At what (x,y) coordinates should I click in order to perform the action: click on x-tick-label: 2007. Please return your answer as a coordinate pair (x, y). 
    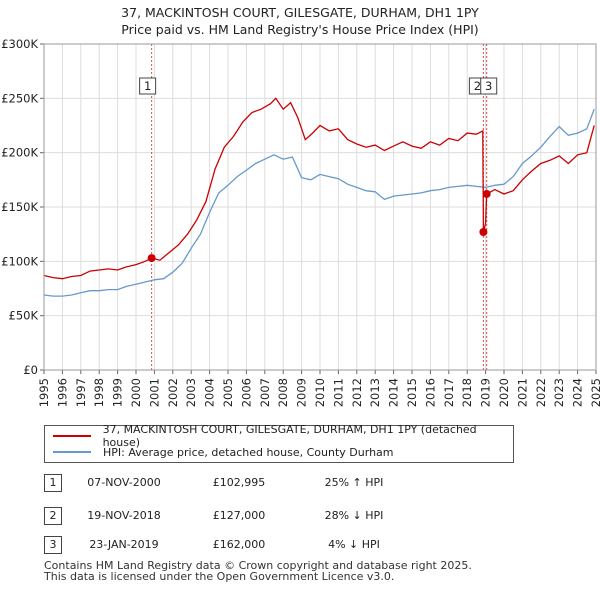
    Looking at the image, I should click on (265, 392).